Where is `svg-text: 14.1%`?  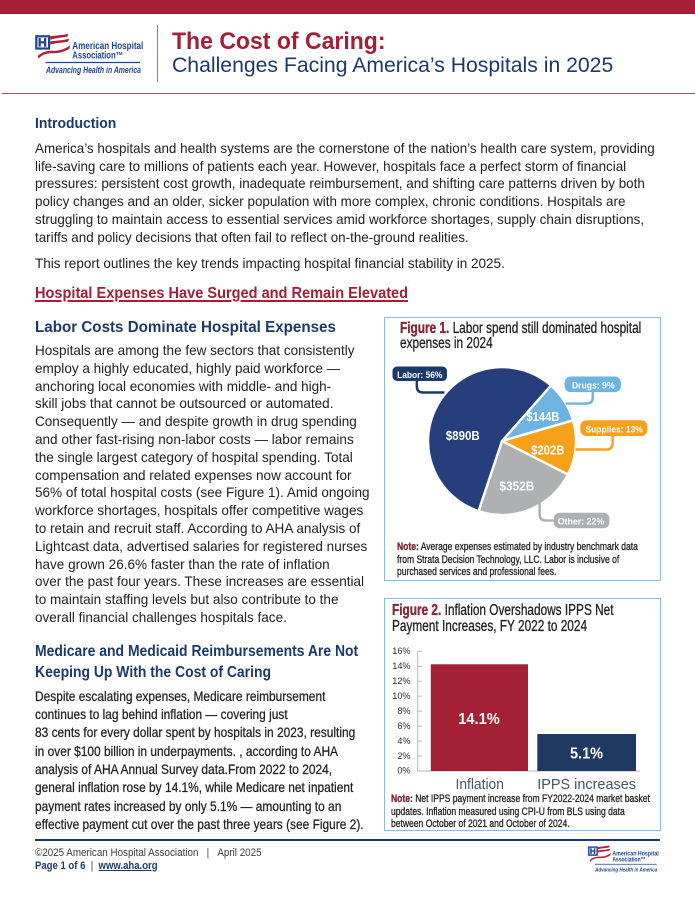 svg-text: 14.1% is located at coordinates (479, 719).